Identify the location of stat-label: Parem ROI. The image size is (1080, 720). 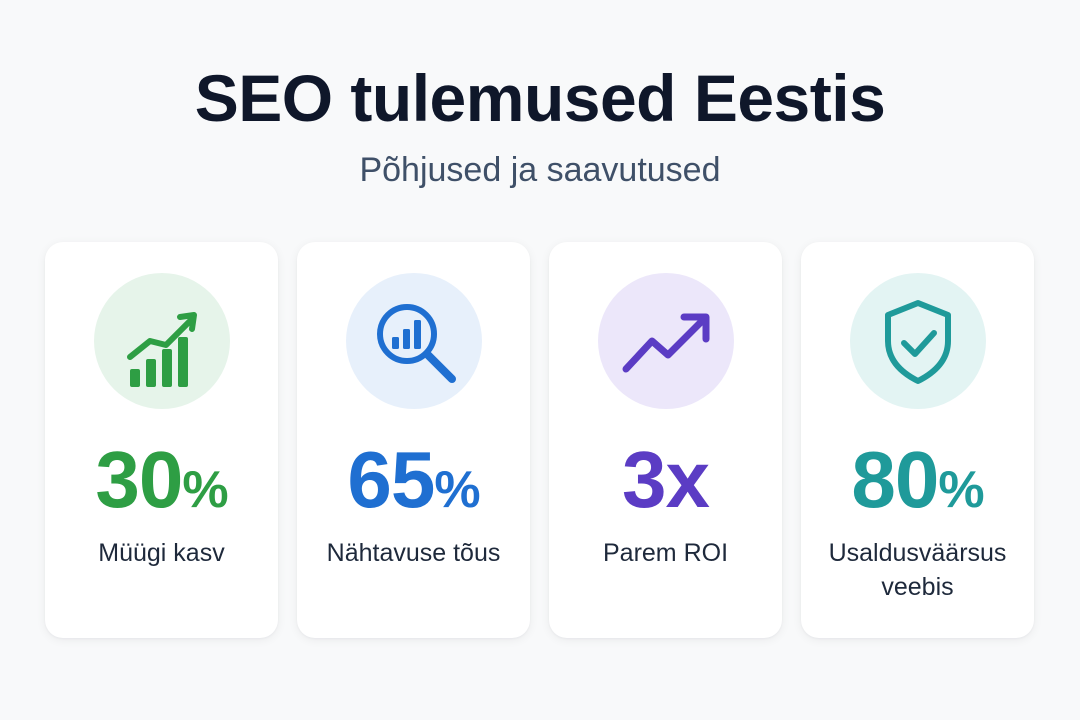
(665, 553).